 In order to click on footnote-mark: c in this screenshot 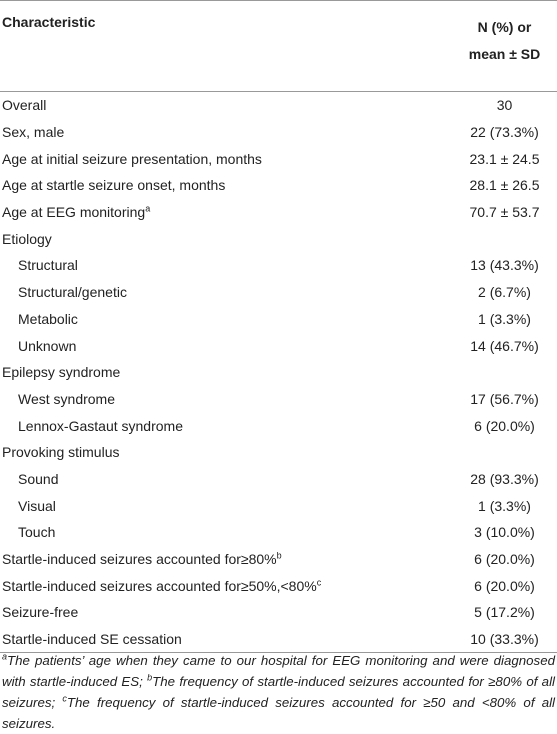, I will do `click(64, 698)`.